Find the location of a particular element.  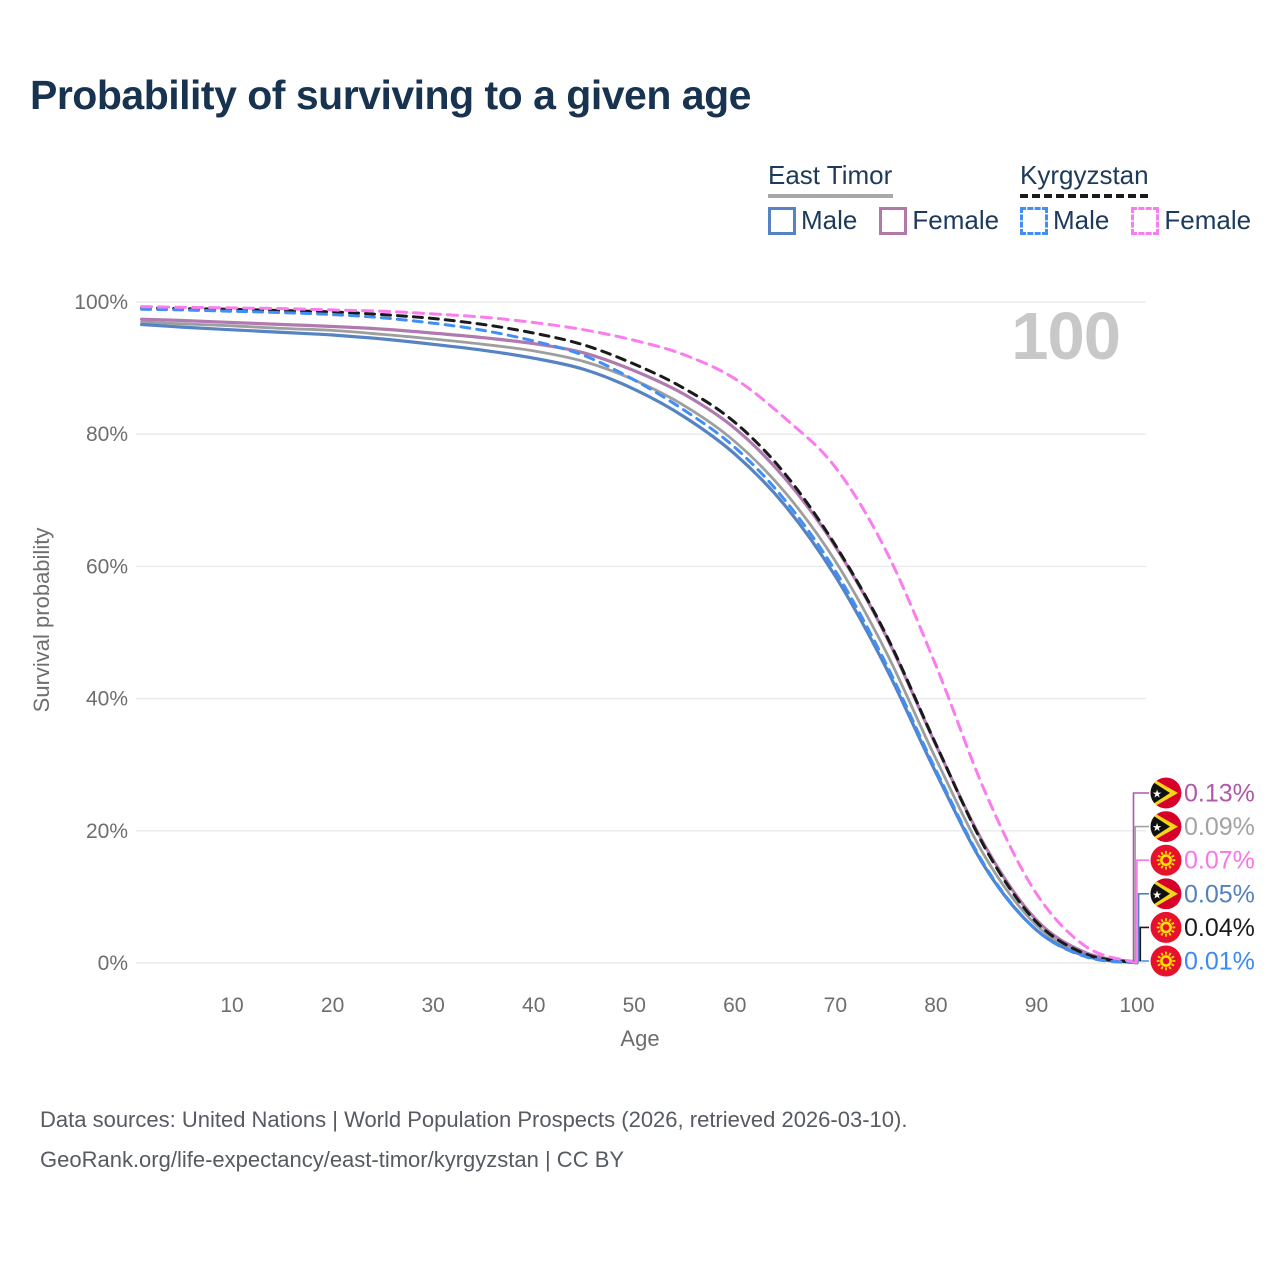

end-label-value: 0.09% is located at coordinates (1219, 827).